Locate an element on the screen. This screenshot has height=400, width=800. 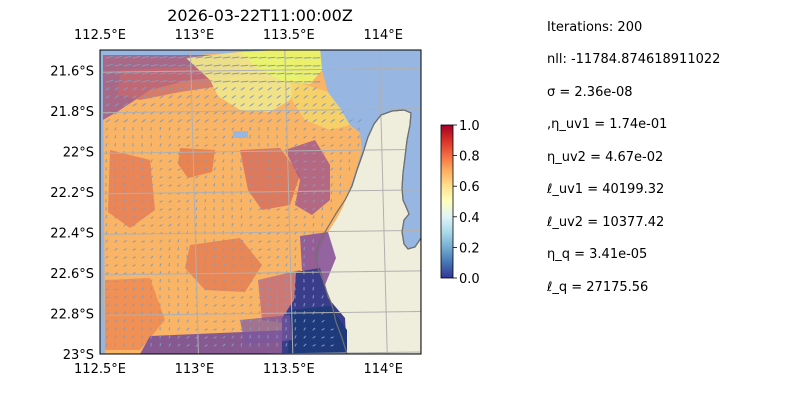
lon-bottom-label-1: 113°E is located at coordinates (195, 369).